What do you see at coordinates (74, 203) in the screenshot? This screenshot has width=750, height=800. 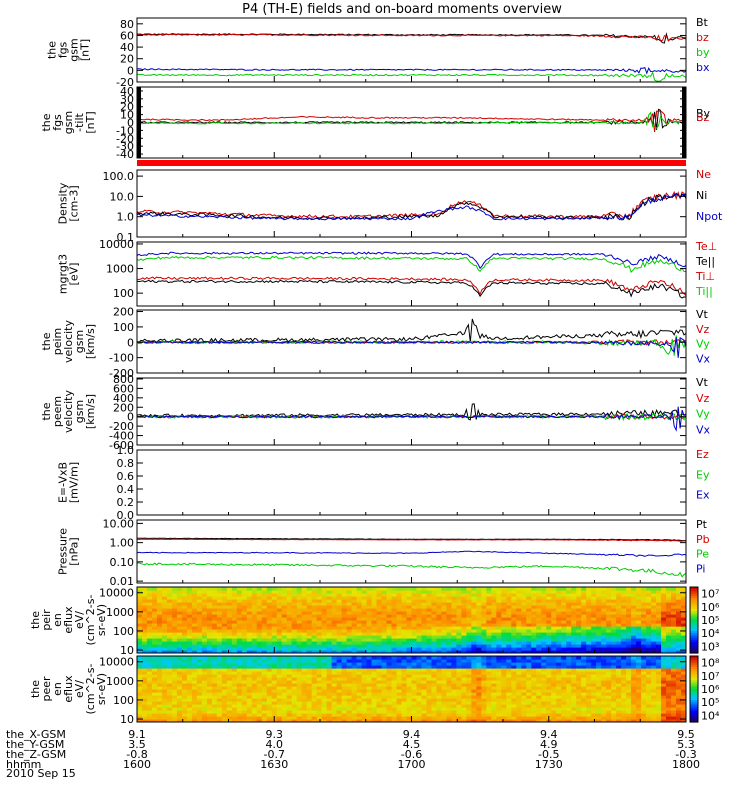 I see `ylabel-line: [cm-3]` at bounding box center [74, 203].